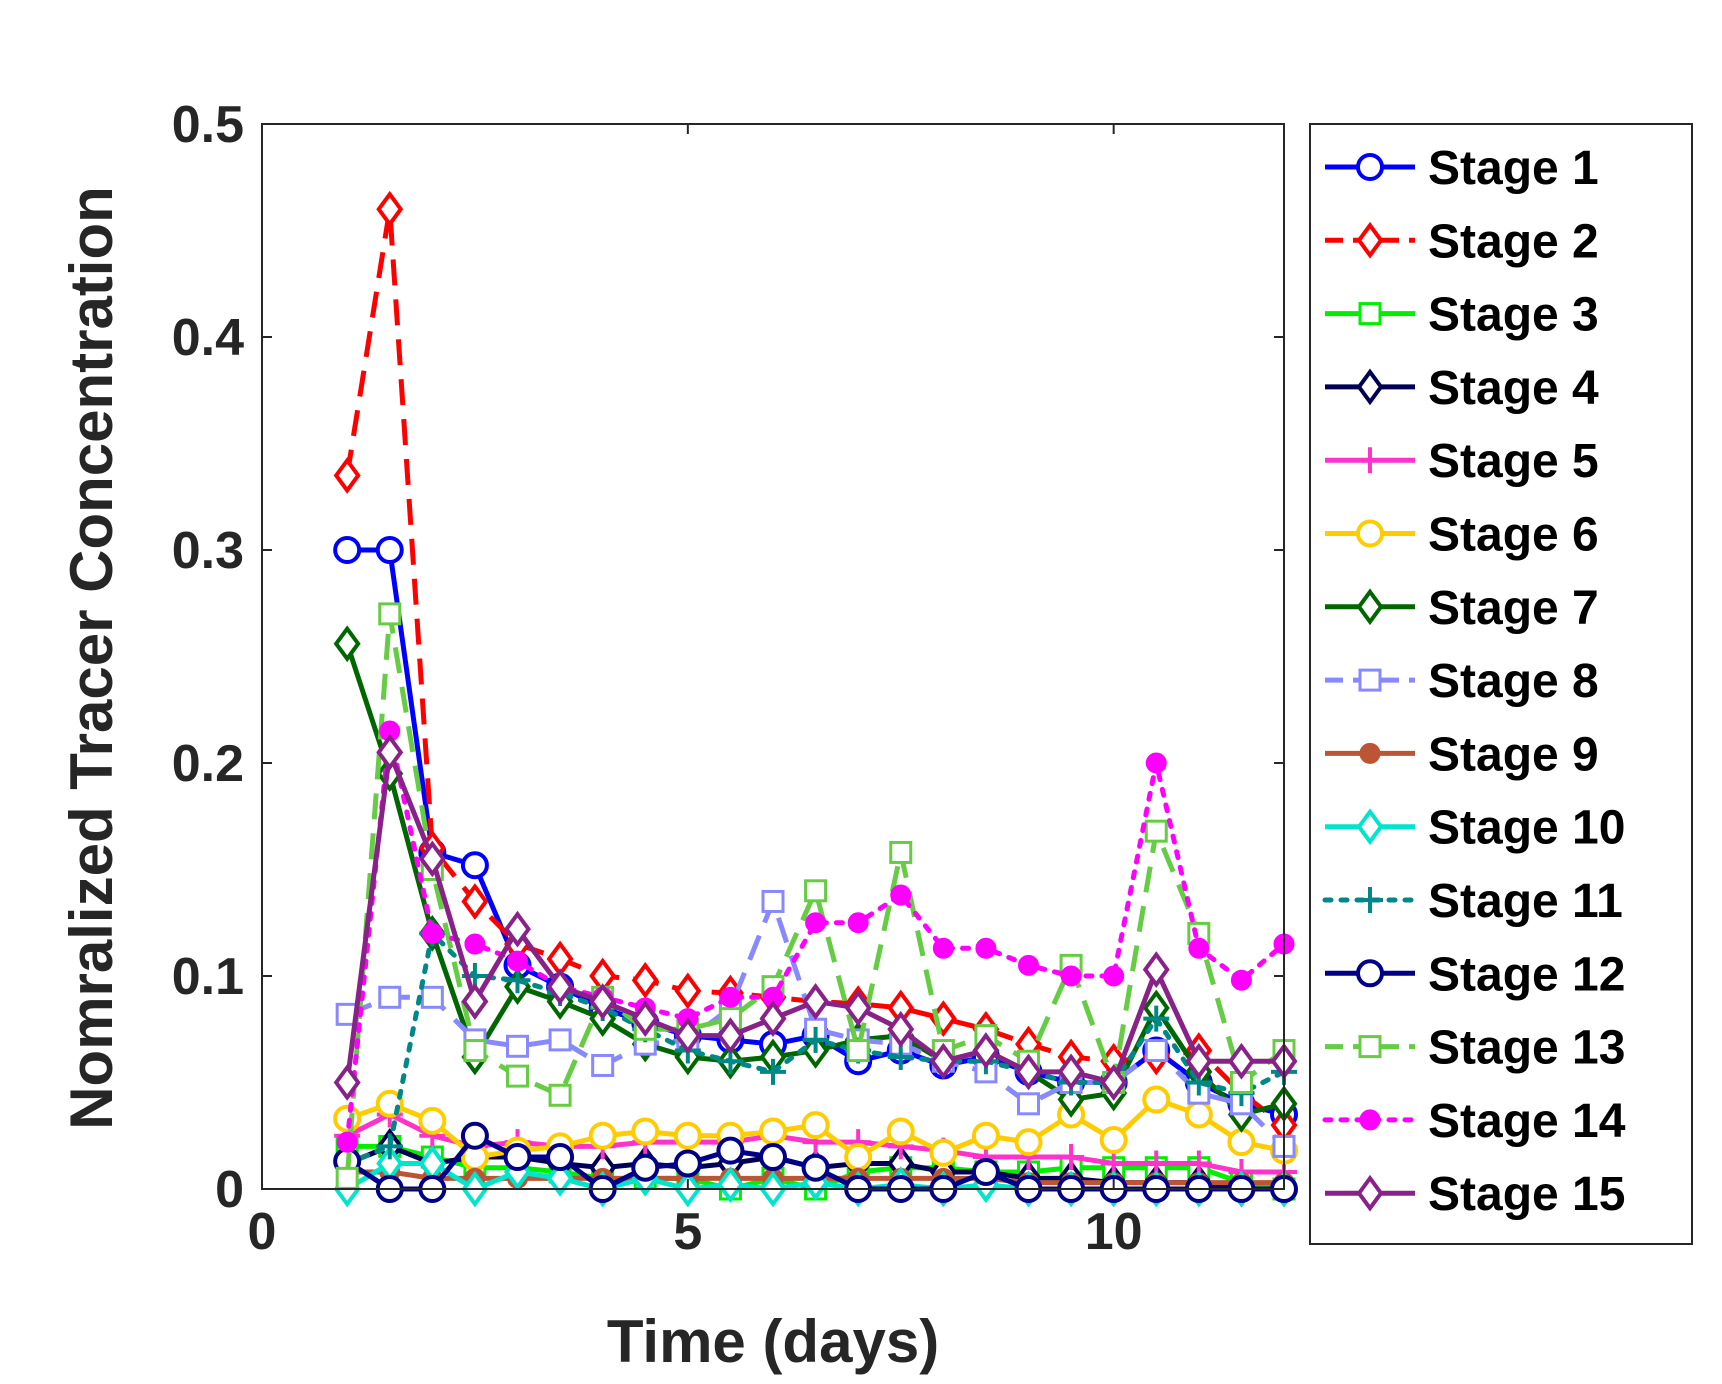  What do you see at coordinates (1513, 388) in the screenshot?
I see `legend-label: Stage 4` at bounding box center [1513, 388].